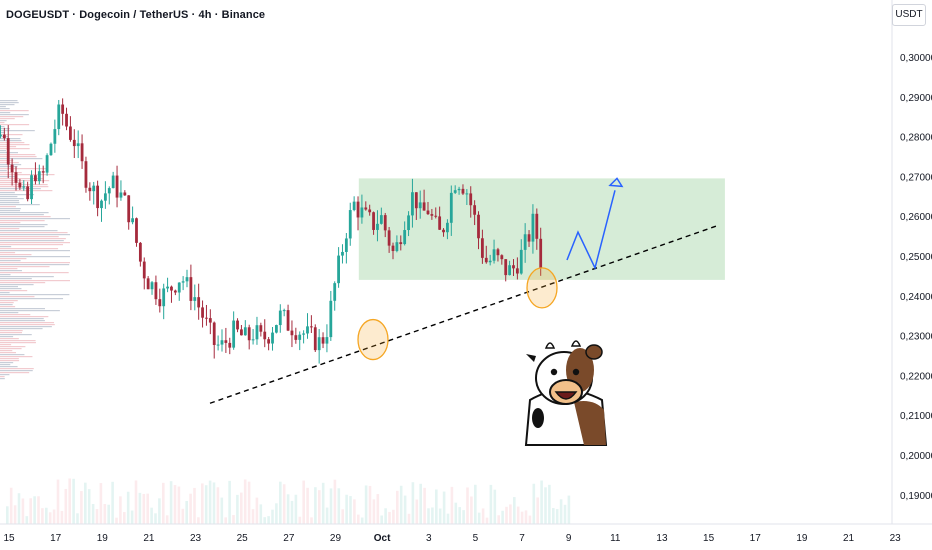 The width and height of the screenshot is (932, 550). What do you see at coordinates (56, 538) in the screenshot?
I see `time-tick-label: 17` at bounding box center [56, 538].